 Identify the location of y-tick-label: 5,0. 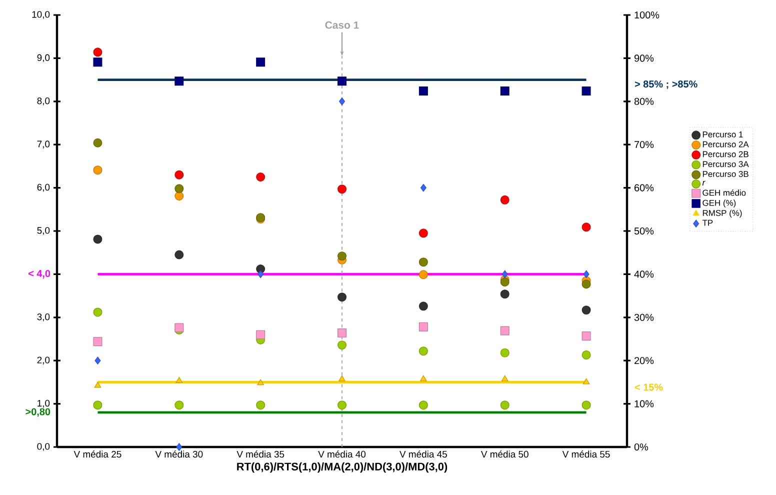
(43, 231).